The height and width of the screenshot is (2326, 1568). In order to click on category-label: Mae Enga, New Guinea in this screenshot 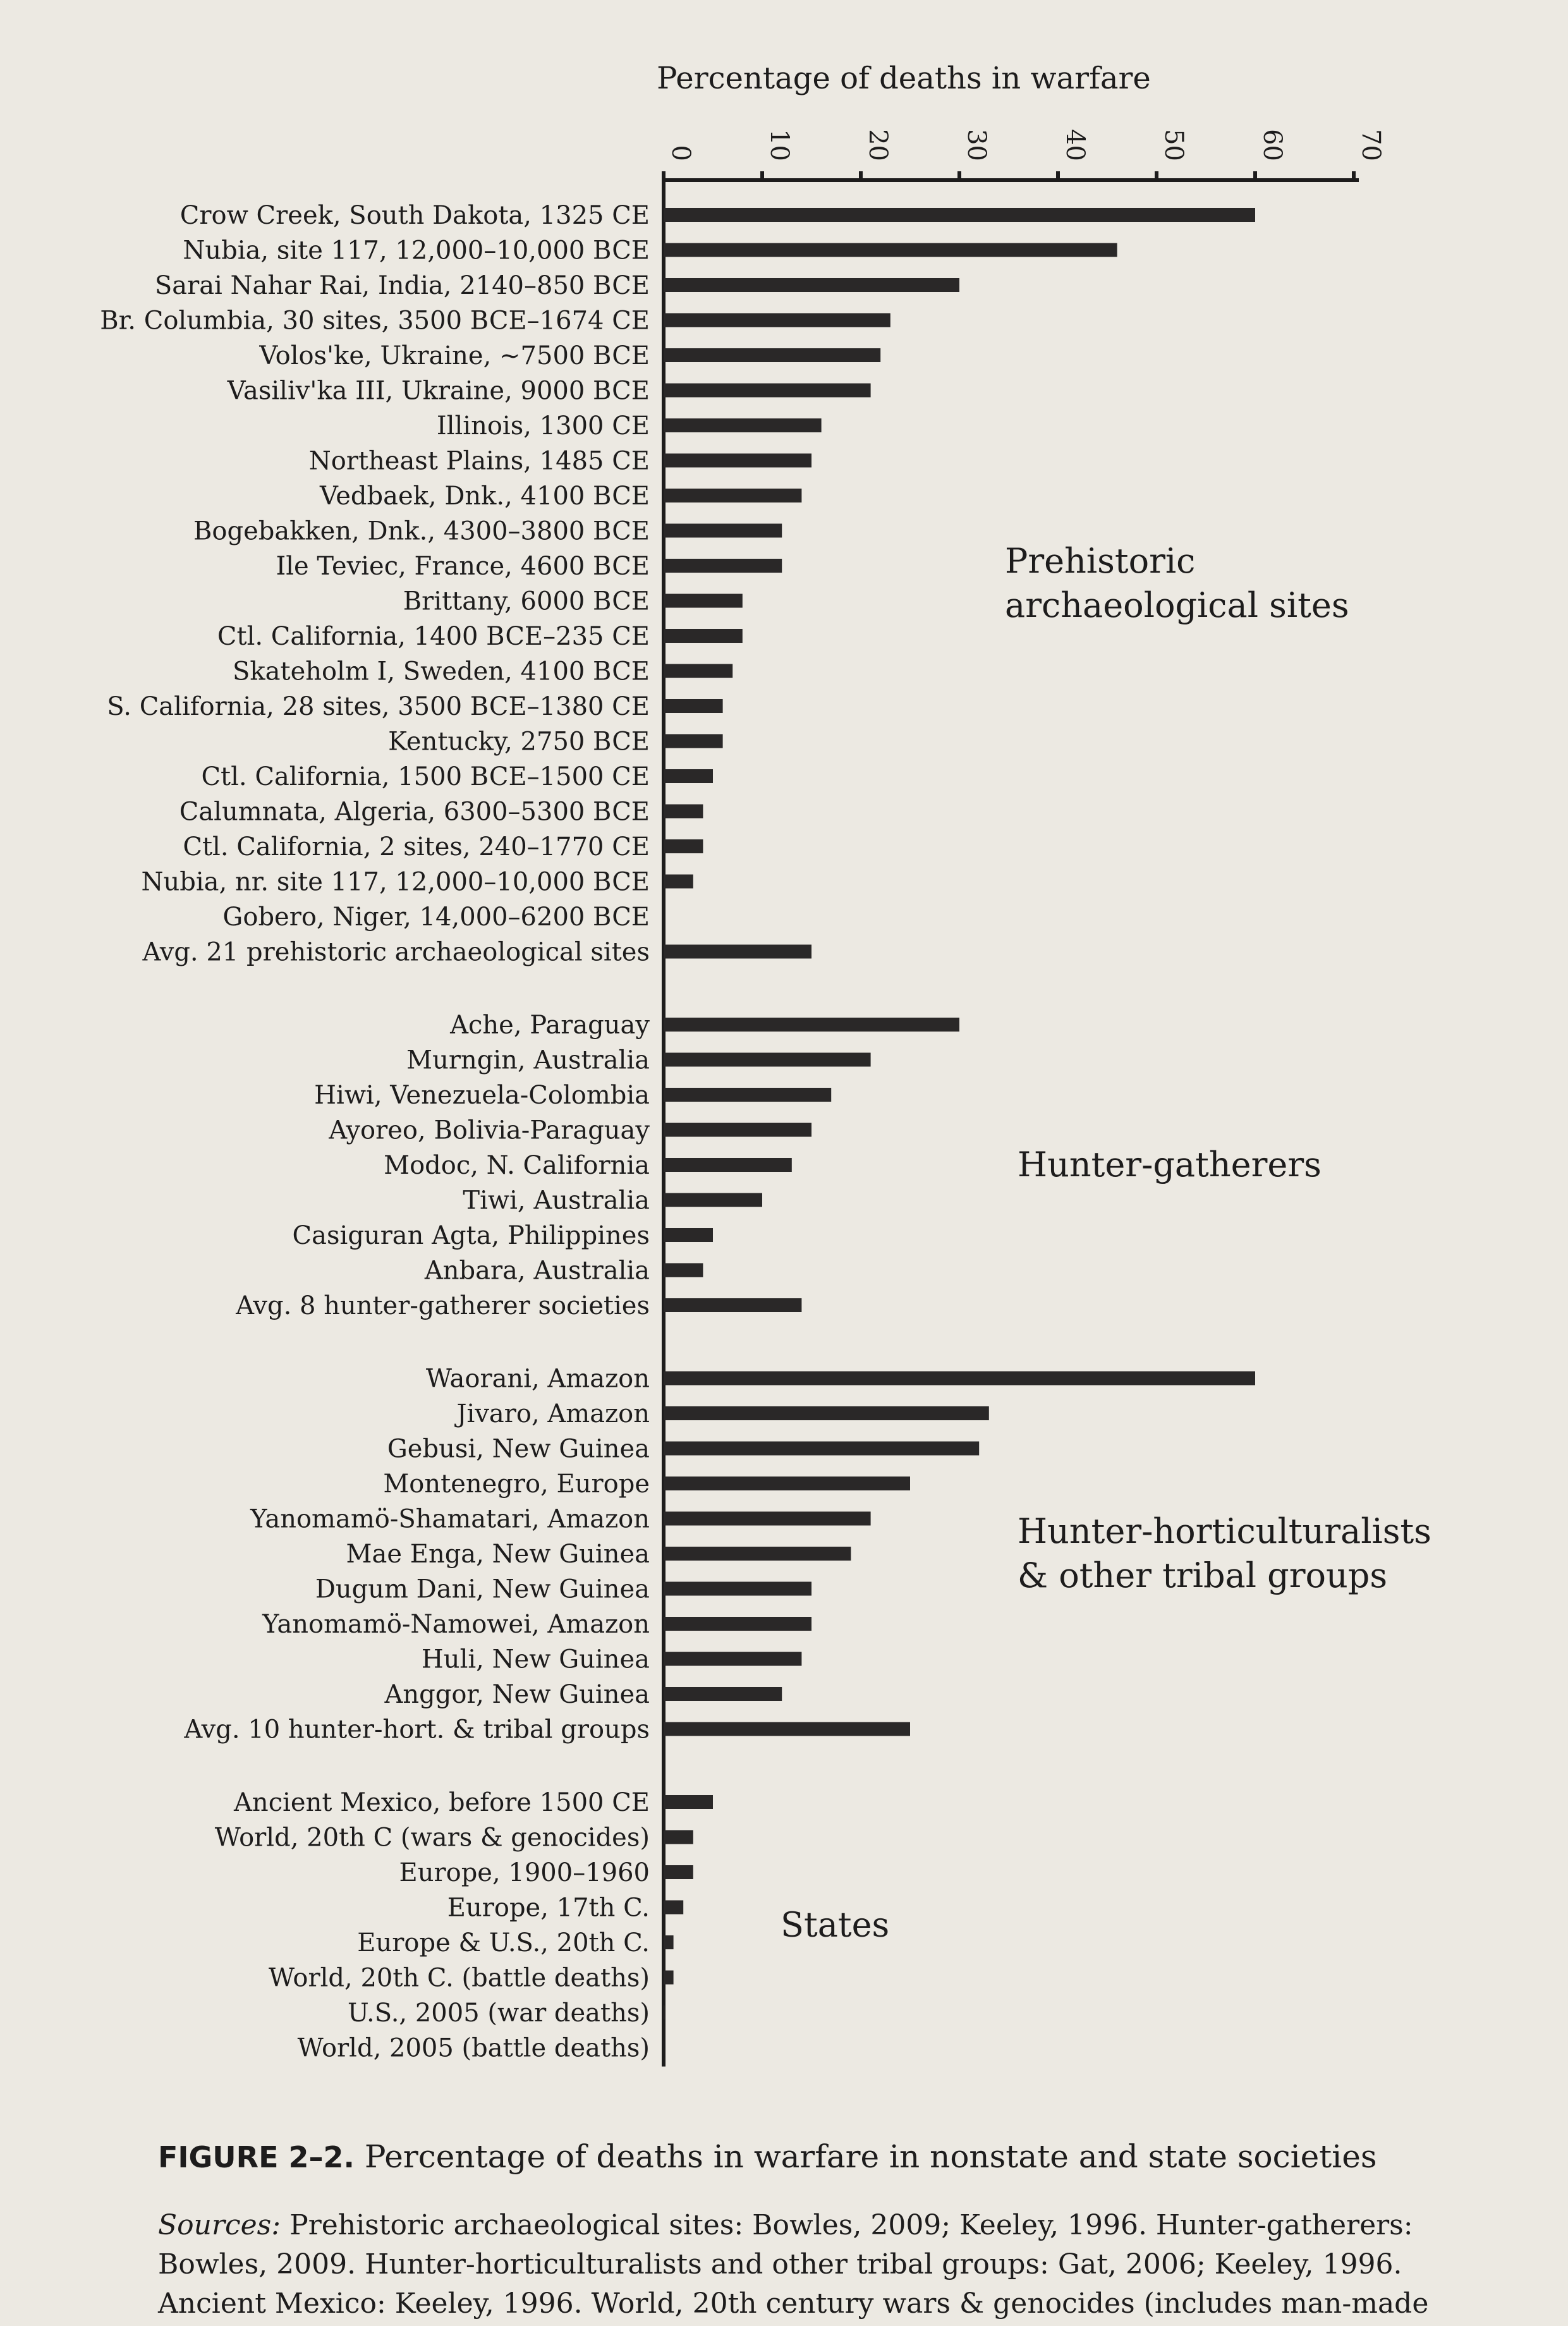, I will do `click(498, 1555)`.